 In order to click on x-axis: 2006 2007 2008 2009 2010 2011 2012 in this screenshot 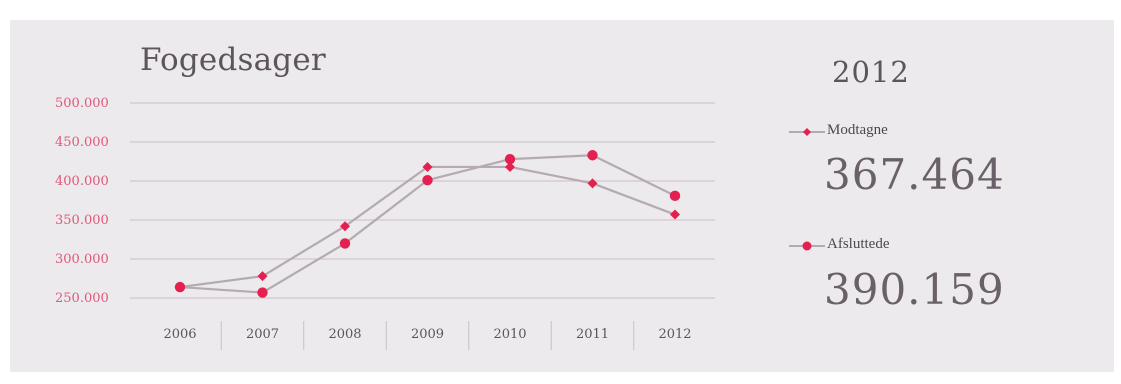, I will do `click(427, 335)`.